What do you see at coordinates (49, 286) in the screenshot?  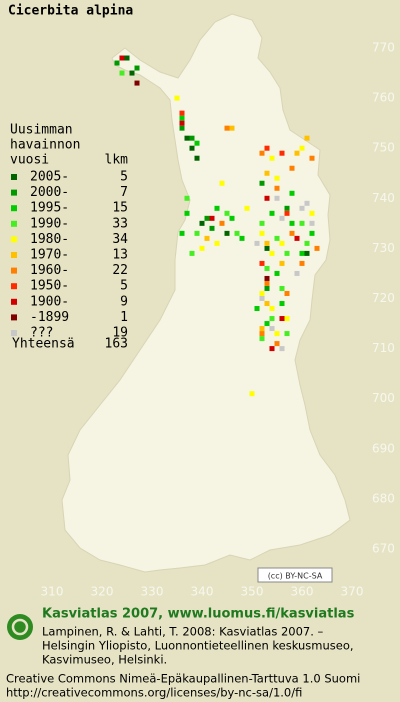 I see `legend-label: 1950-` at bounding box center [49, 286].